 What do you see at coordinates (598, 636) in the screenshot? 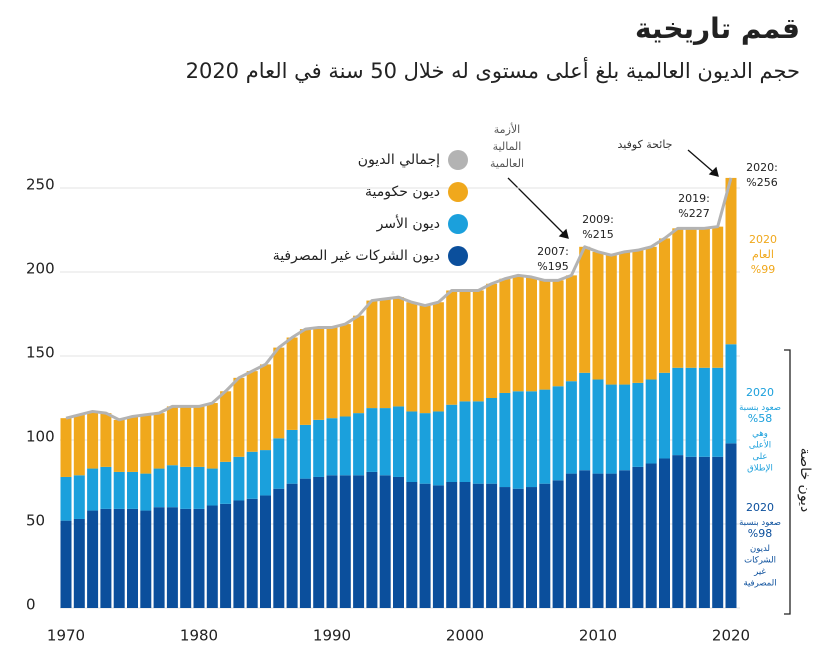
I see `x-tick-label: 2010` at bounding box center [598, 636].